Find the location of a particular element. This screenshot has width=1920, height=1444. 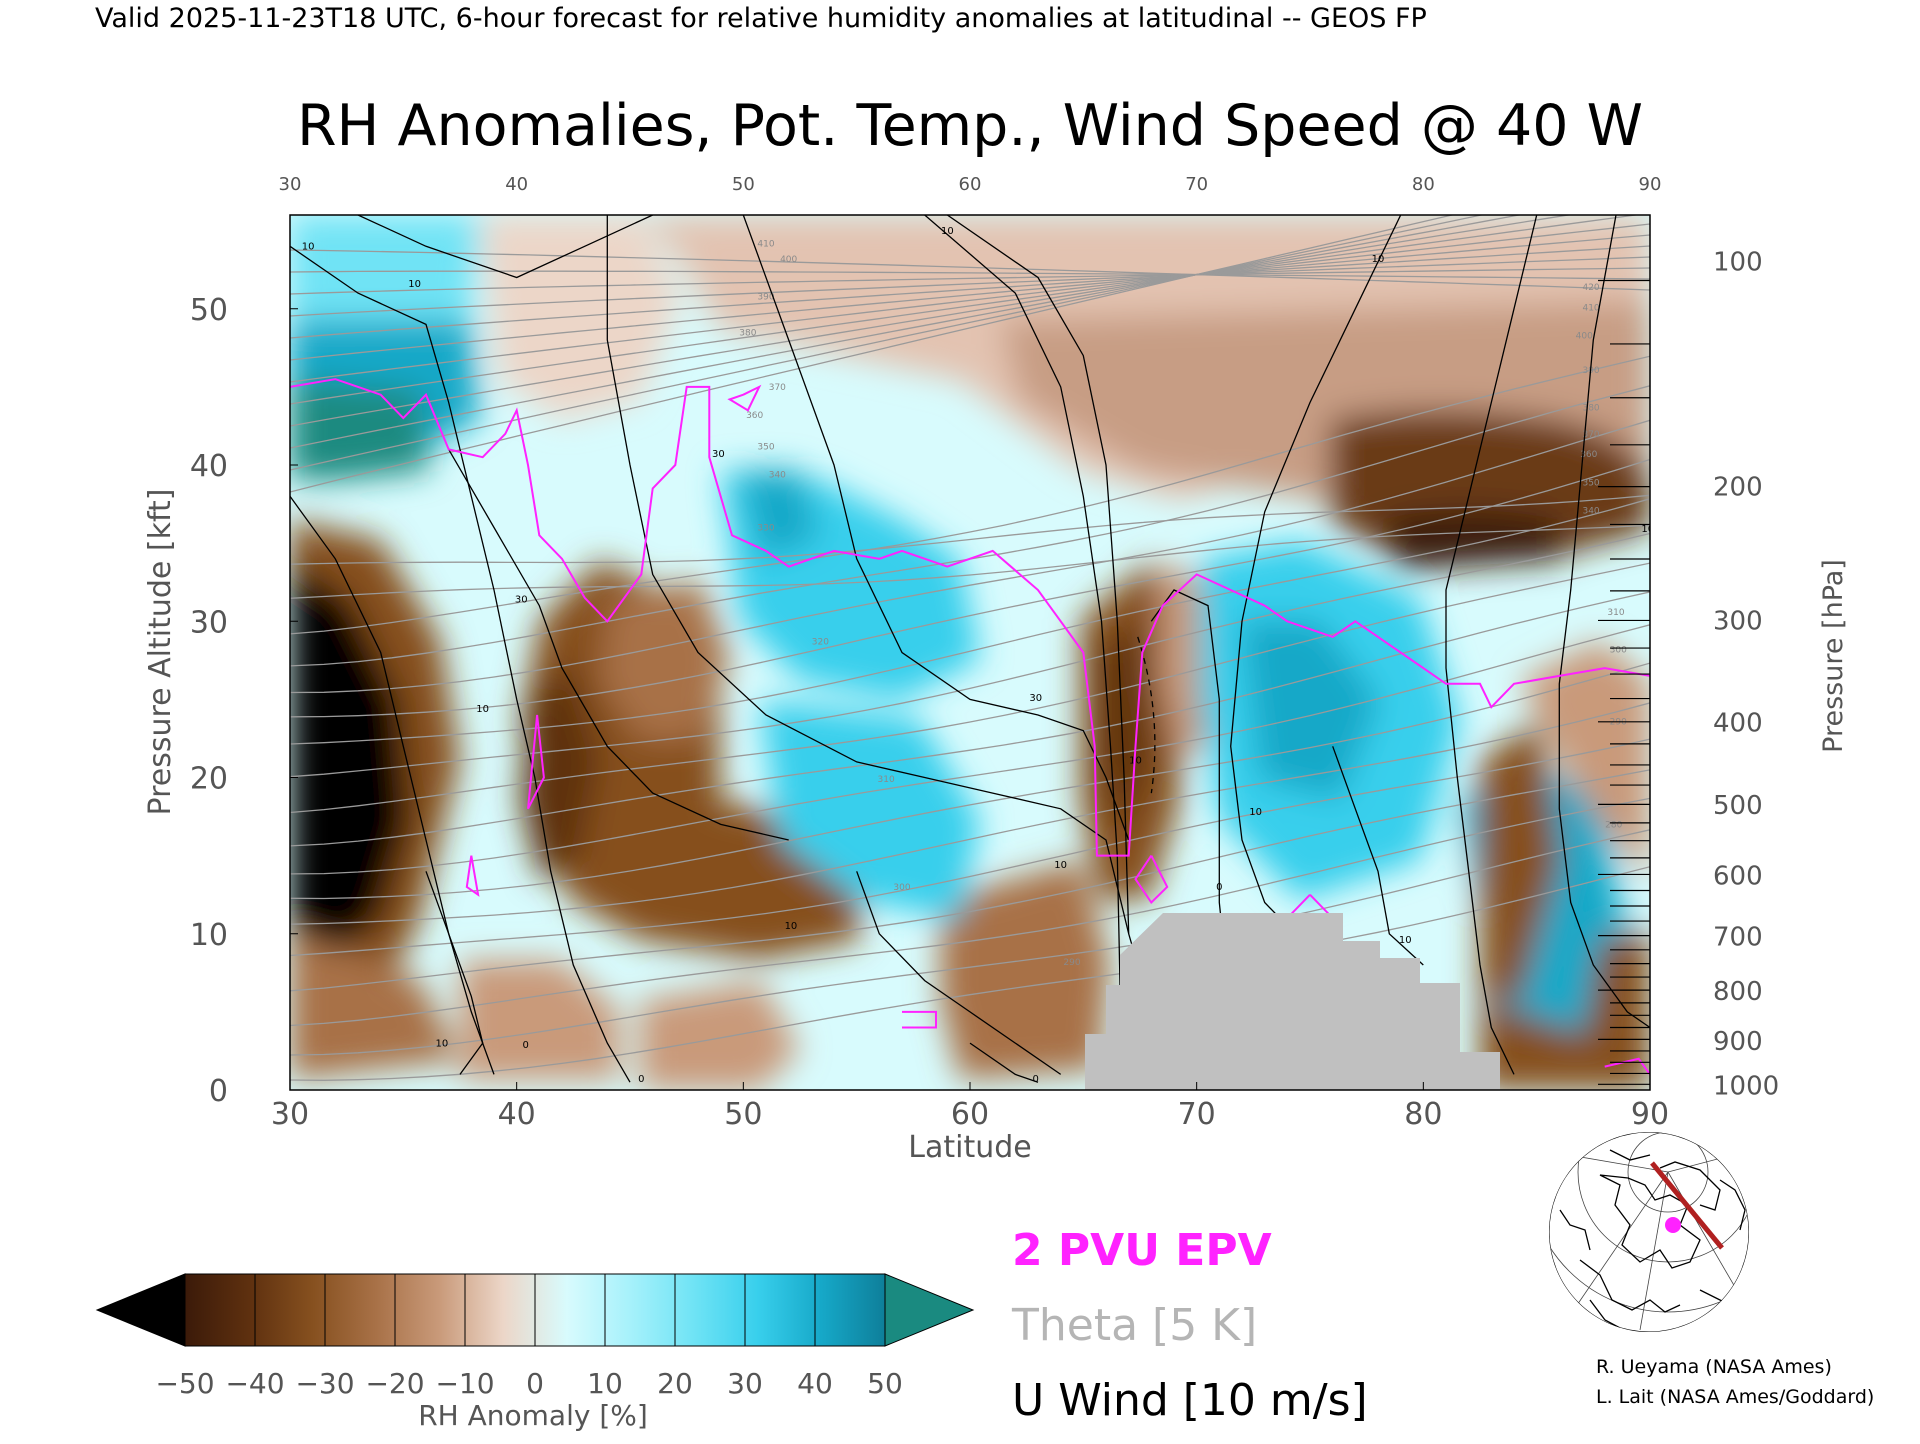

rh-region-left-lower-brown is located at coordinates (375, 1005).